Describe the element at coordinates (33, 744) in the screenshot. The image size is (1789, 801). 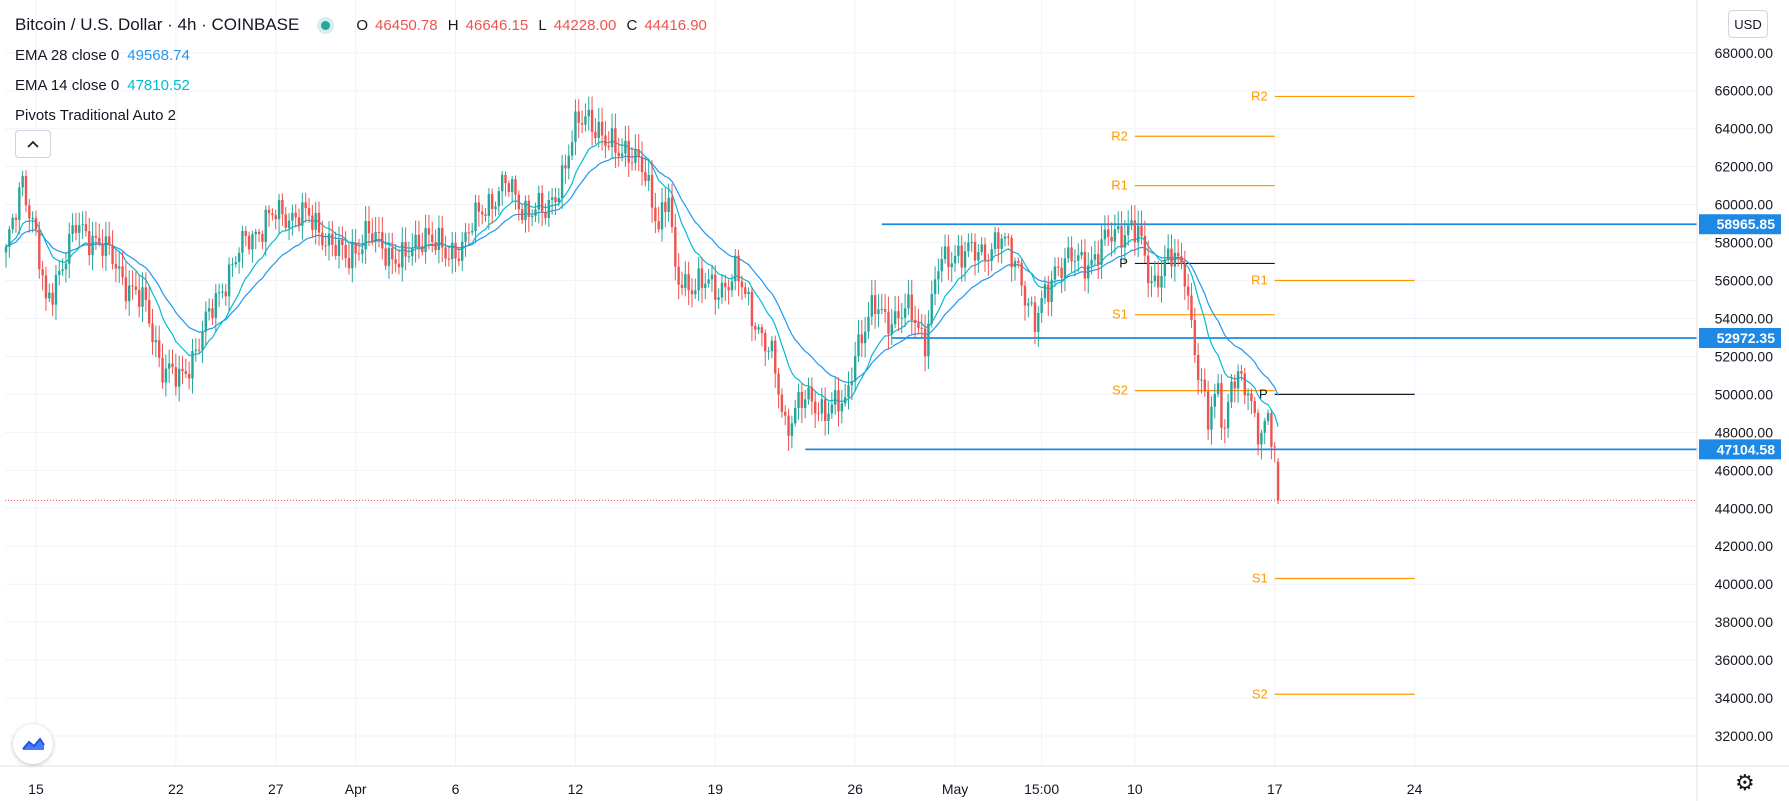
I see `tradingview-logo-button` at that location.